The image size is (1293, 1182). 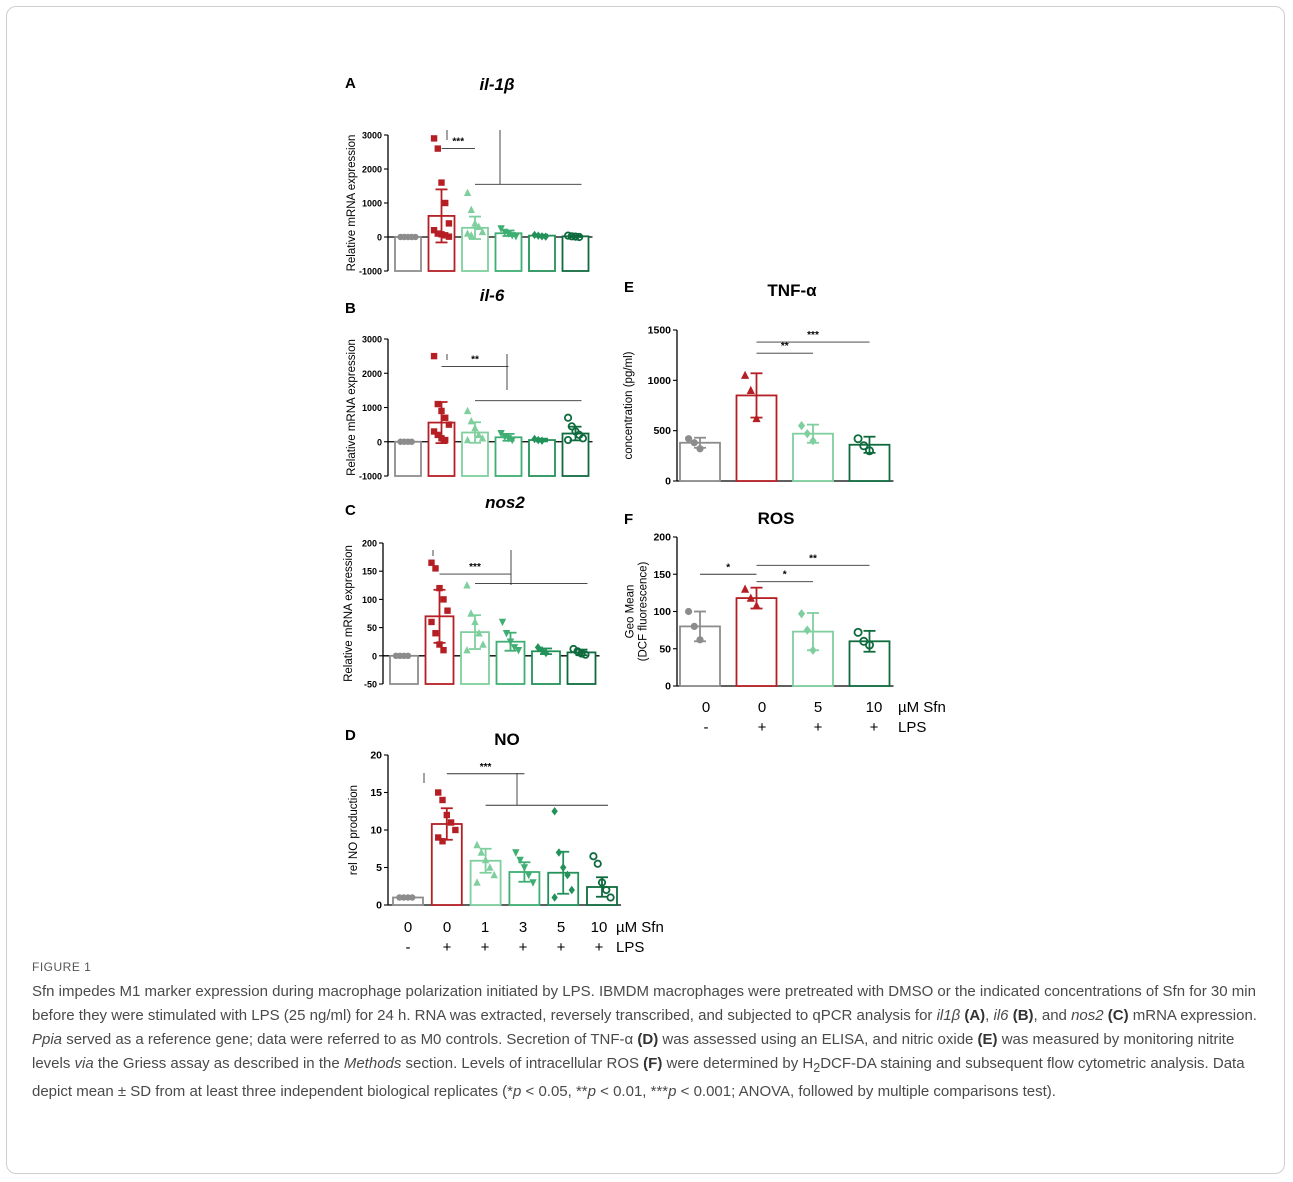 I want to click on x-tick-label-lps: -, so click(x=706, y=727).